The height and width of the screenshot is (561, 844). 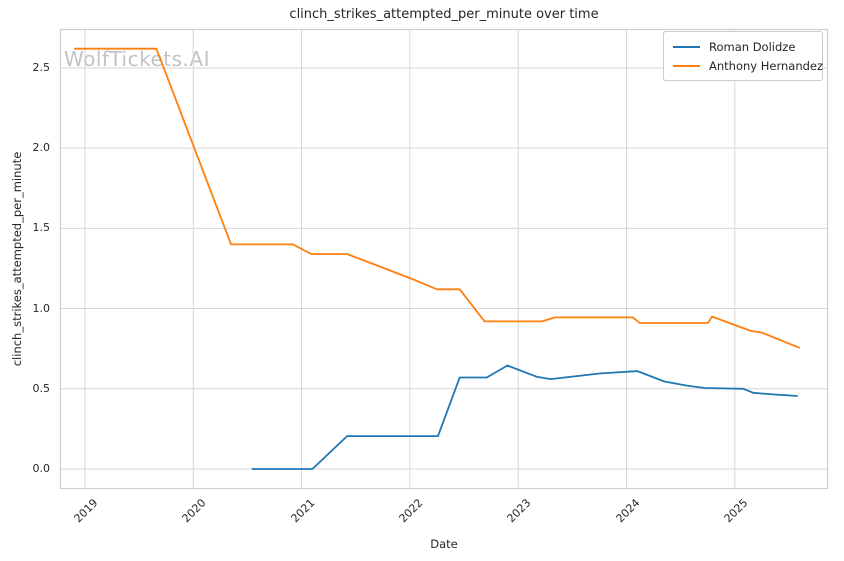 I want to click on legend-label: Roman Dolidze, so click(x=752, y=46).